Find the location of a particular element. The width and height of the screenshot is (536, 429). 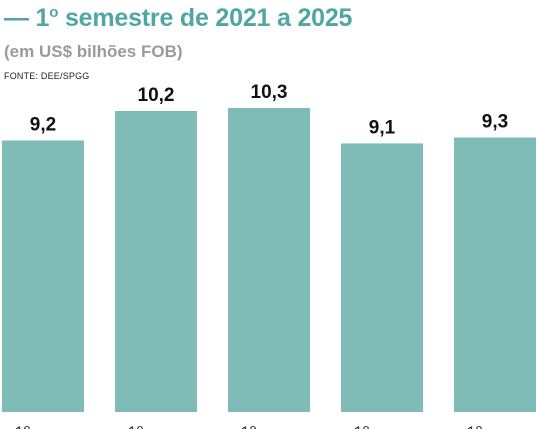

title-clip: — 1o semestre de 2021 a 2025 is located at coordinates (268, 17).